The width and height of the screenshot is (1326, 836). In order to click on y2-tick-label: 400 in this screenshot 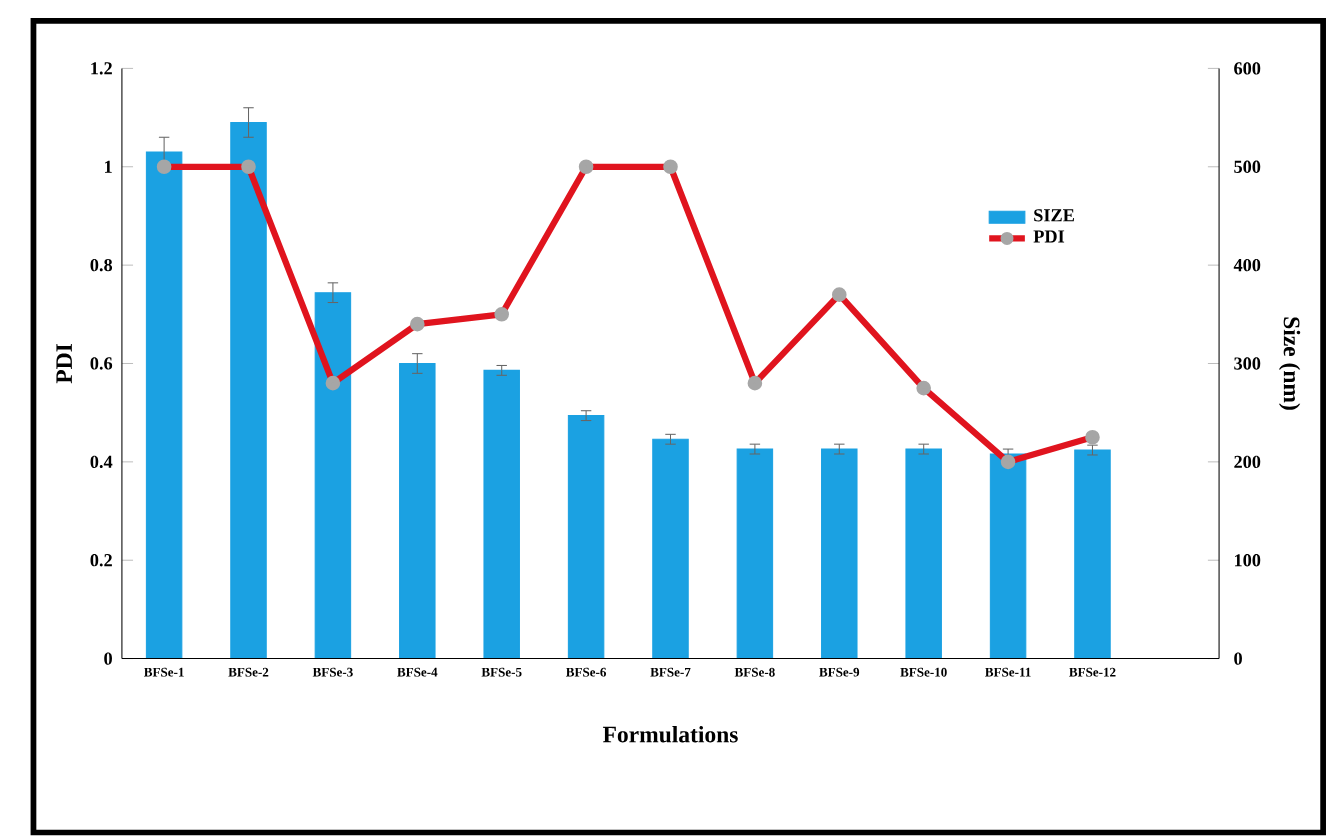, I will do `click(1247, 265)`.